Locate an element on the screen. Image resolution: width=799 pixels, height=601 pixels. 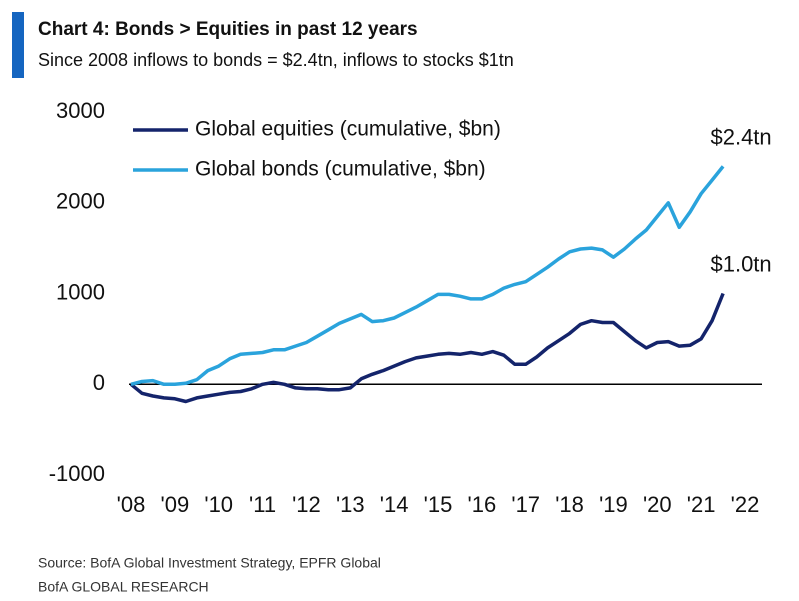
x-tick-label: '08 is located at coordinates (131, 504).